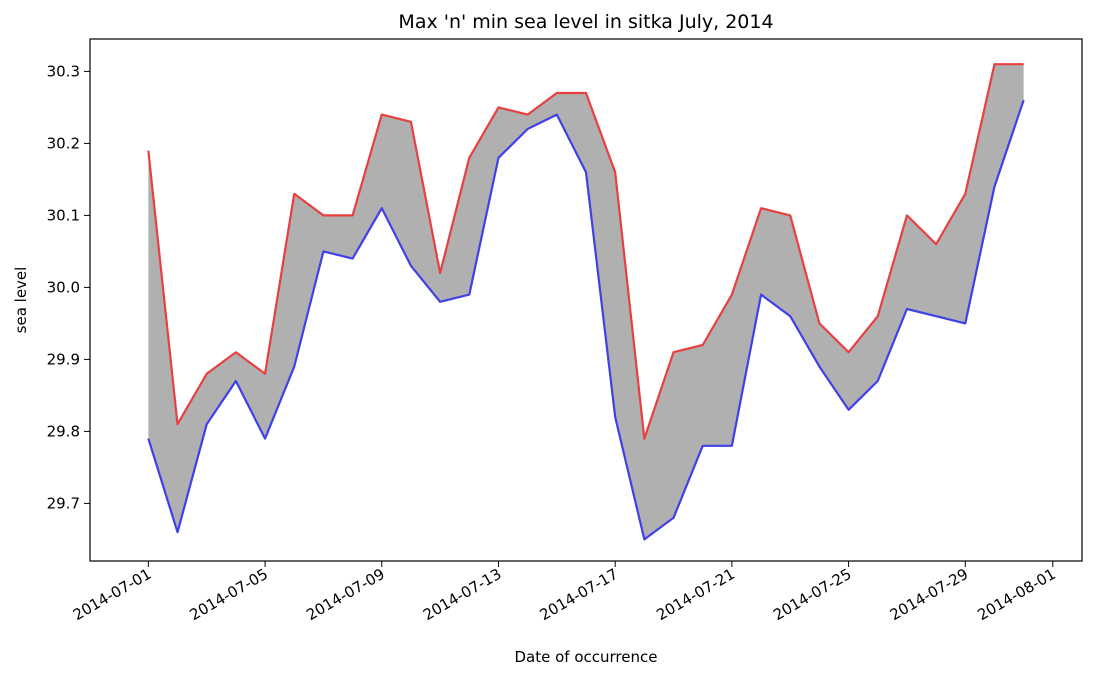  I want to click on y-tick-label: 30.3, so click(63, 71).